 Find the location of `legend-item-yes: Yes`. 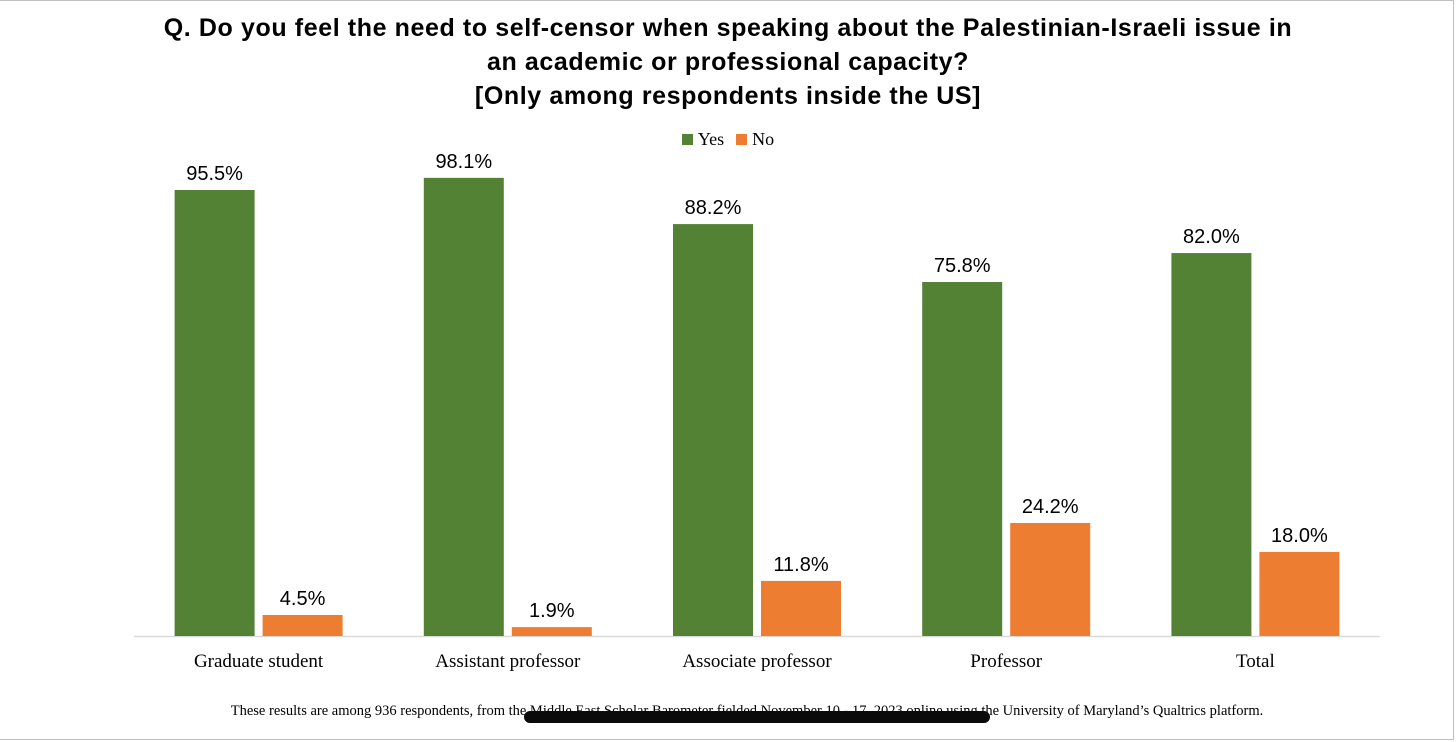

legend-item-yes: Yes is located at coordinates (703, 139).